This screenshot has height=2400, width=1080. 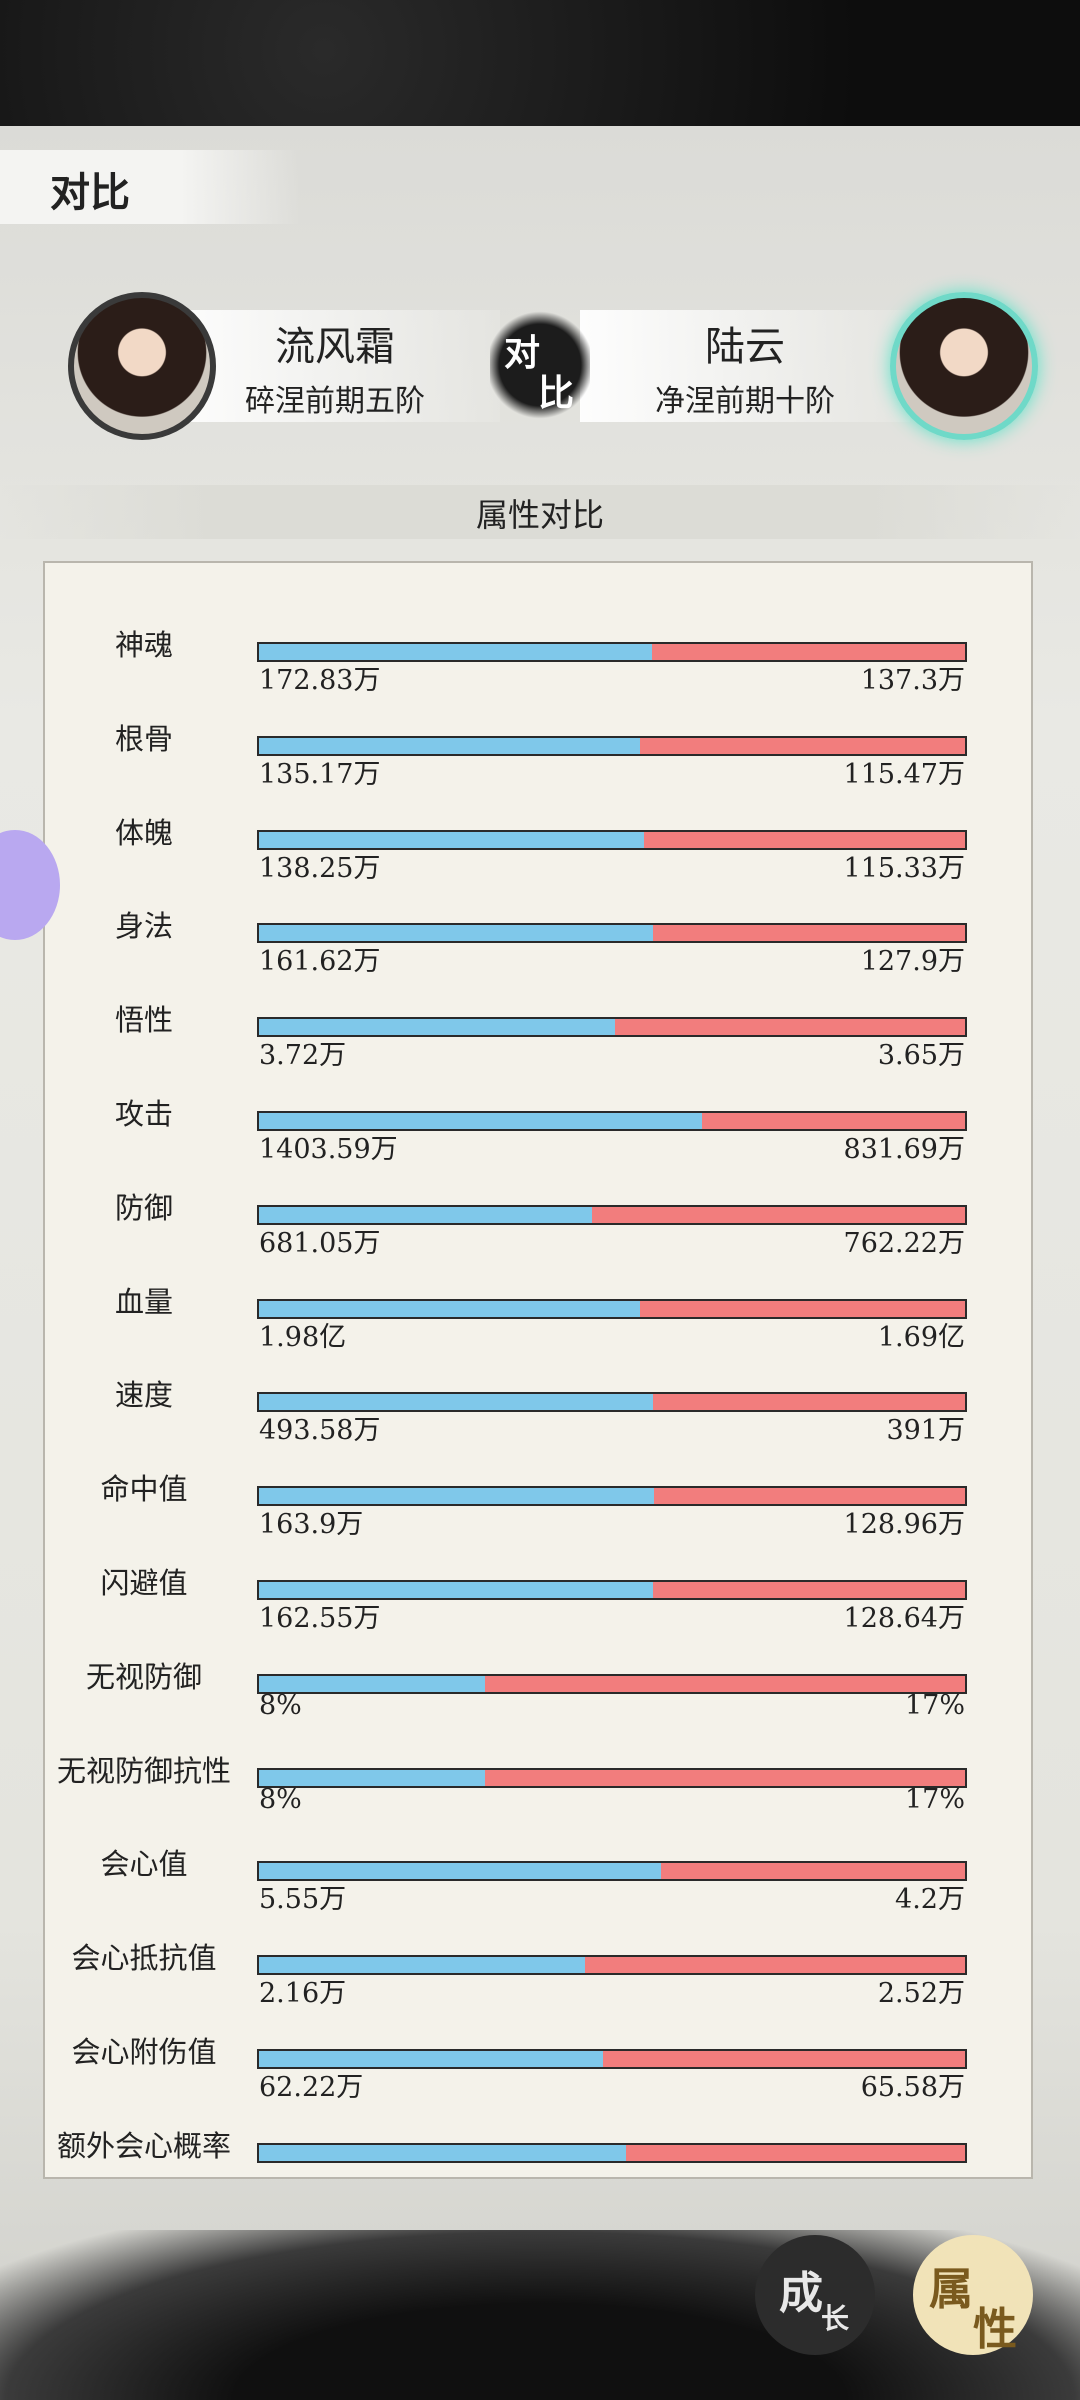 What do you see at coordinates (142, 366) in the screenshot?
I see `left-avatar` at bounding box center [142, 366].